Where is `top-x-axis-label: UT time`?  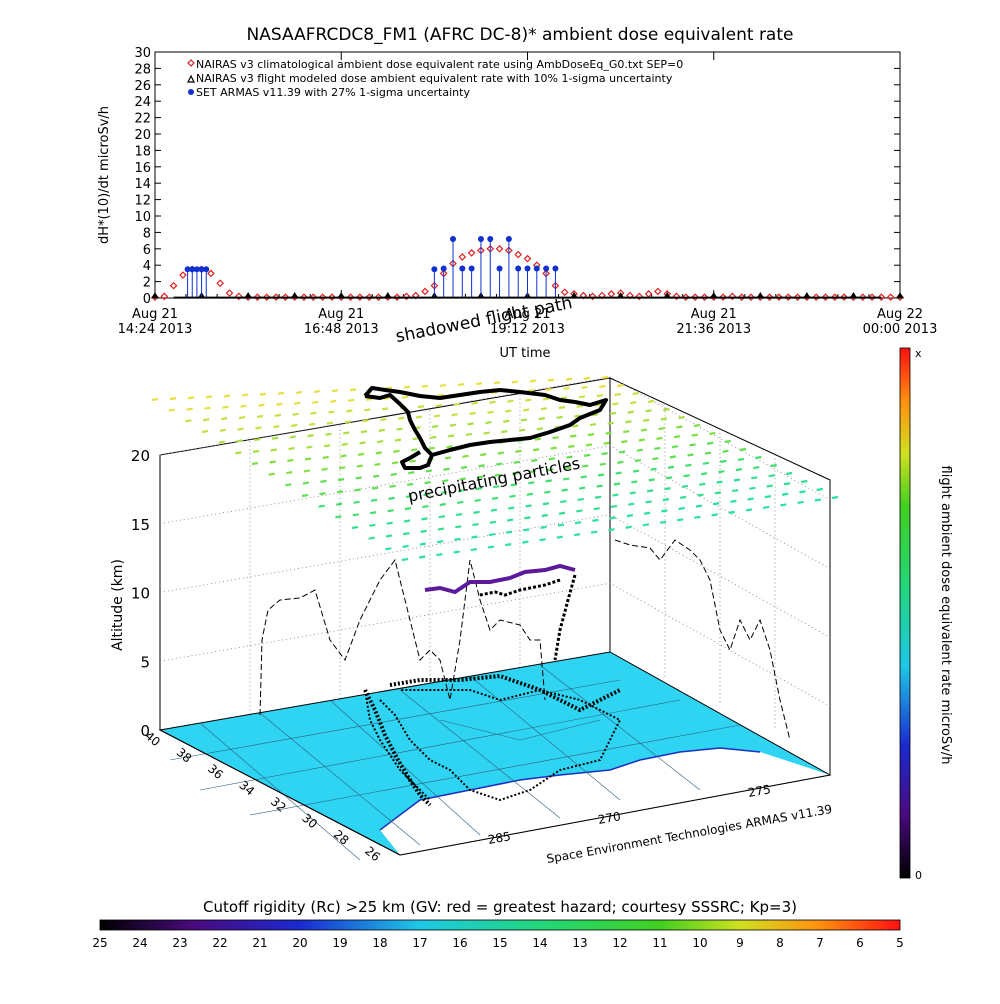 top-x-axis-label: UT time is located at coordinates (525, 353).